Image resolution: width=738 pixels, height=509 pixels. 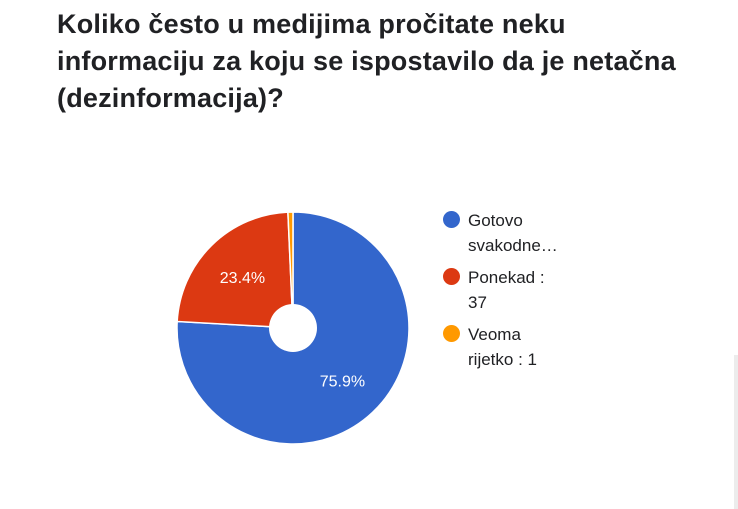 I want to click on legend-label: Ponekad : 37, so click(x=506, y=290).